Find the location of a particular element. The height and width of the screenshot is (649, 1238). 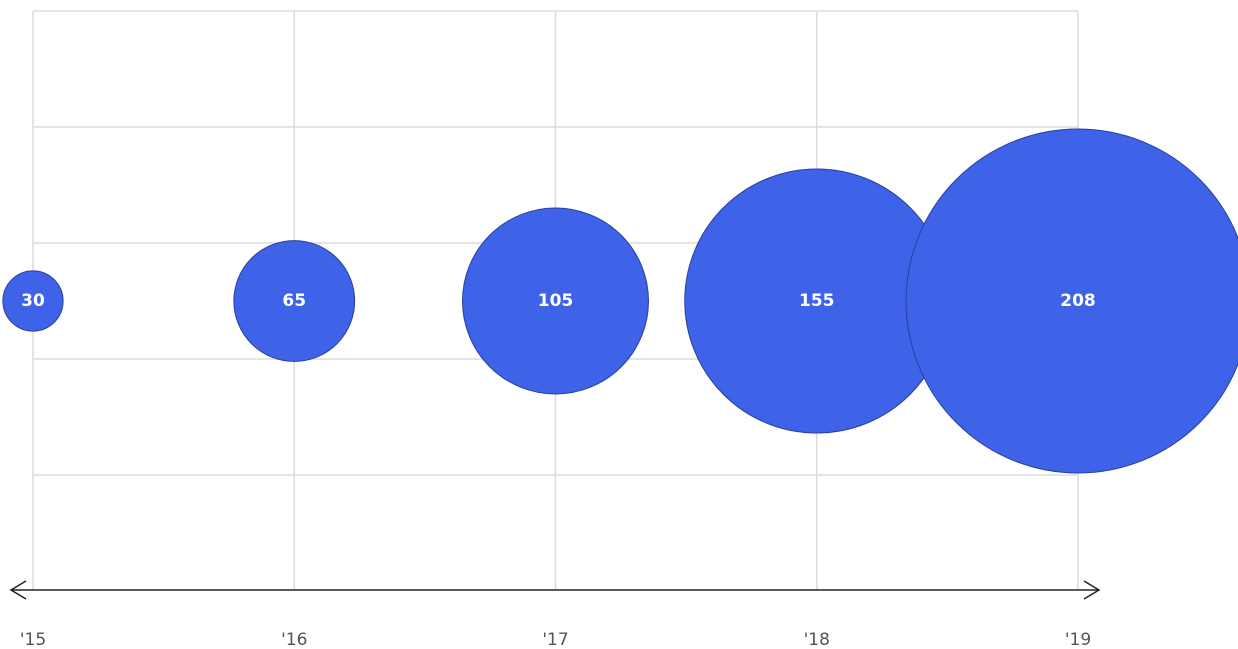

bubble-data-label: 105 is located at coordinates (556, 301).